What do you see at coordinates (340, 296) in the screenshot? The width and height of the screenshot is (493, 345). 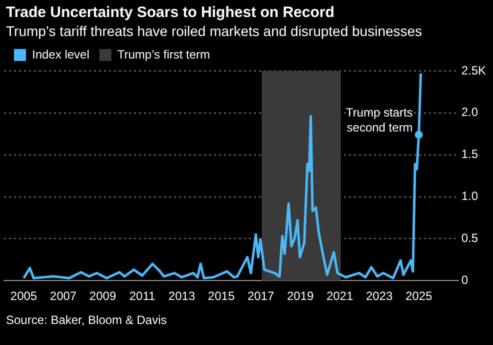 I see `x-tick-label: 2021` at bounding box center [340, 296].